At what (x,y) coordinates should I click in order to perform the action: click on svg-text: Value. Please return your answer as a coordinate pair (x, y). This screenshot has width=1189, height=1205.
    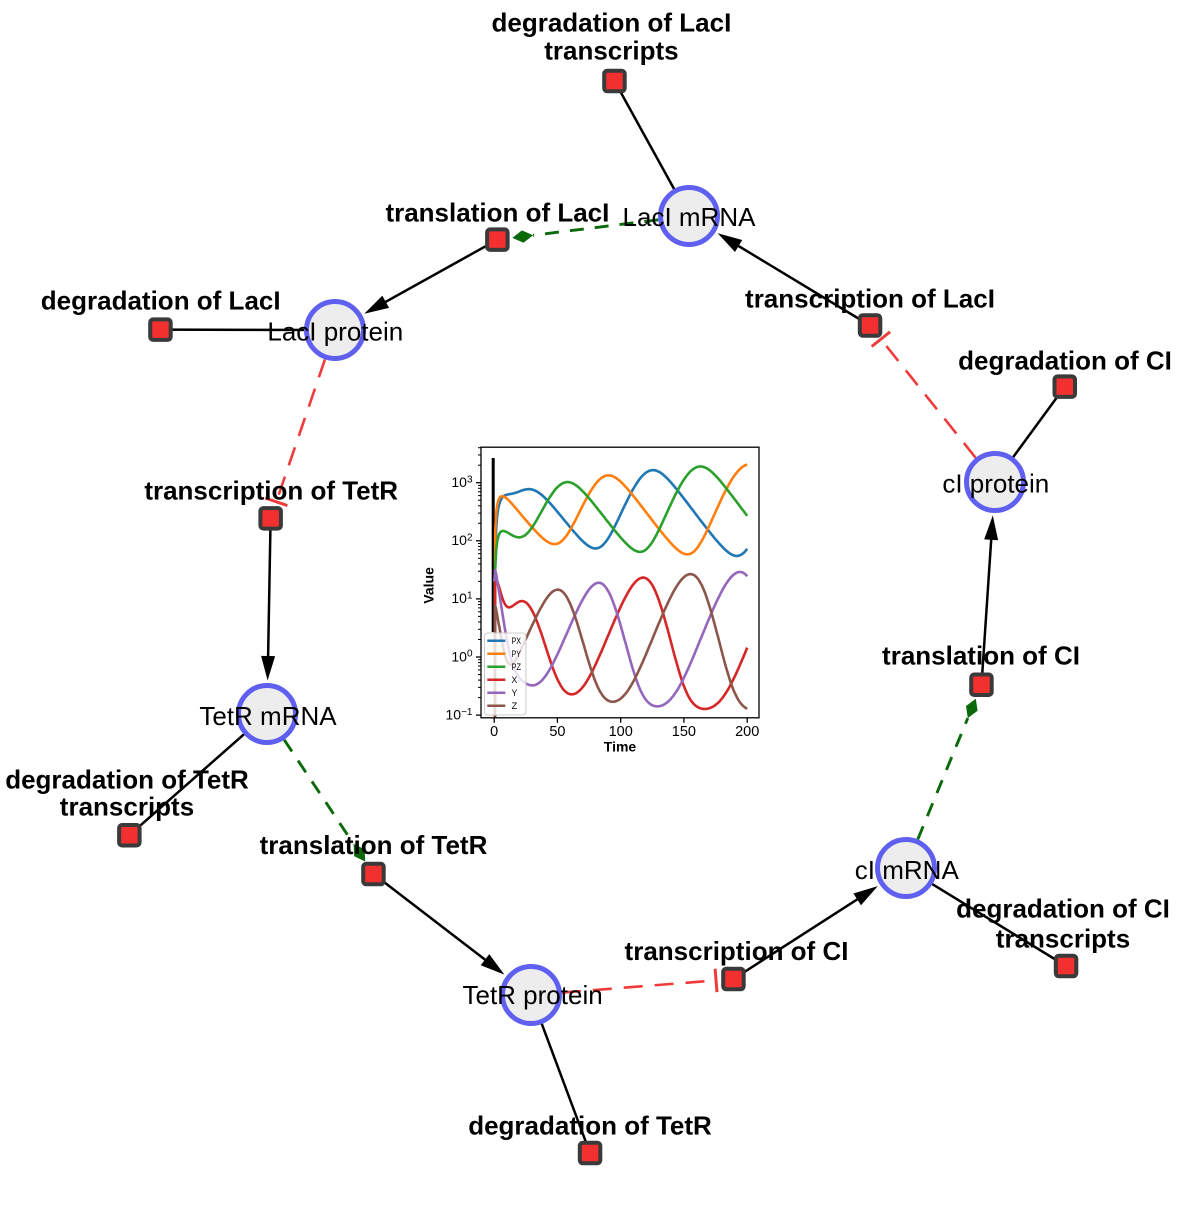
    Looking at the image, I should click on (429, 585).